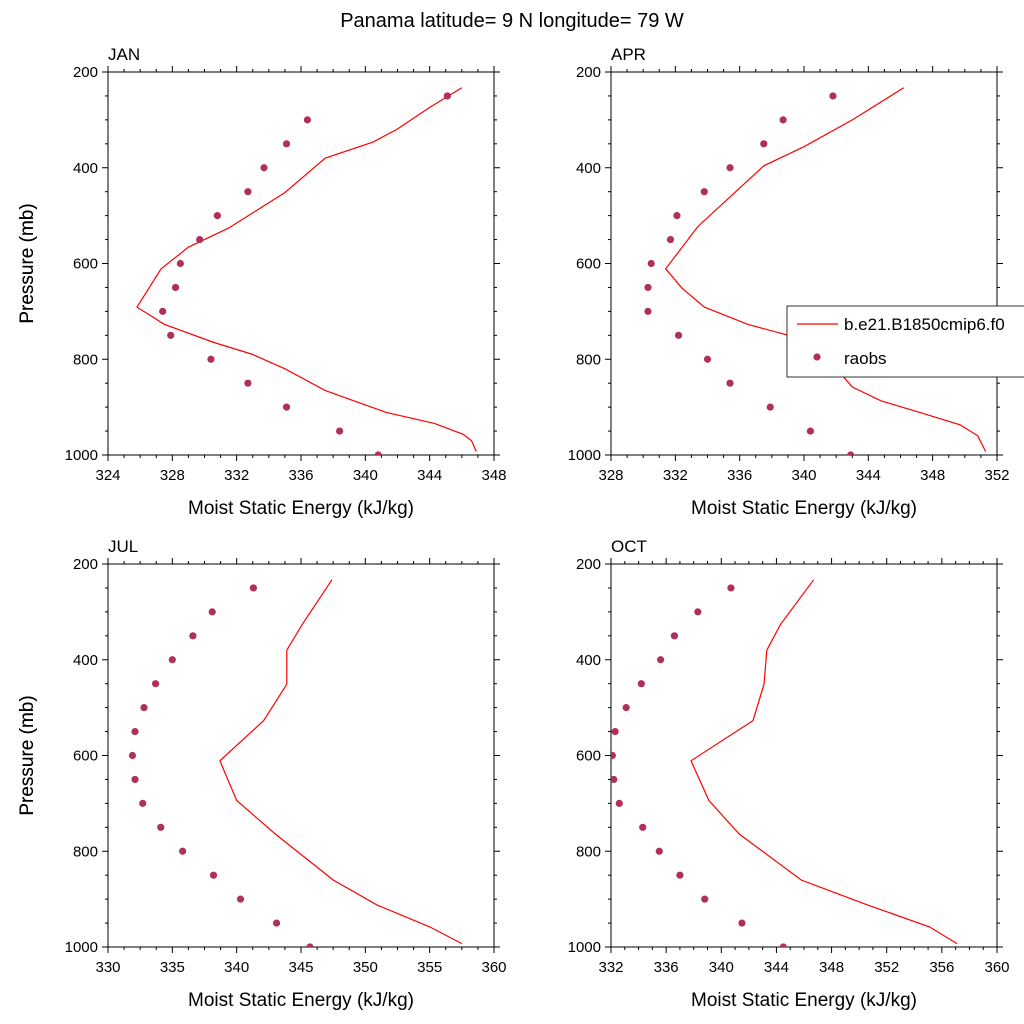 The image size is (1024, 1024). What do you see at coordinates (365, 967) in the screenshot?
I see `x-tick-label: 350` at bounding box center [365, 967].